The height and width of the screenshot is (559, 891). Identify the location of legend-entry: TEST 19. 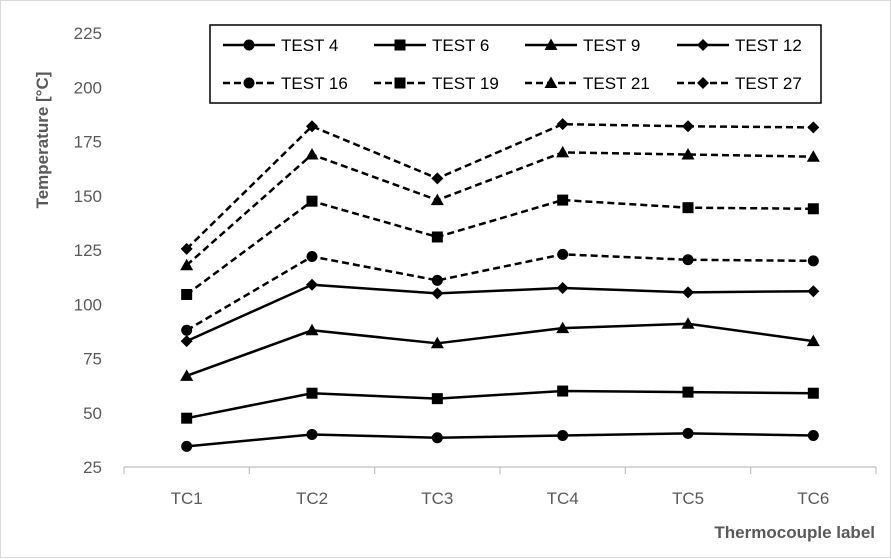
(436, 83).